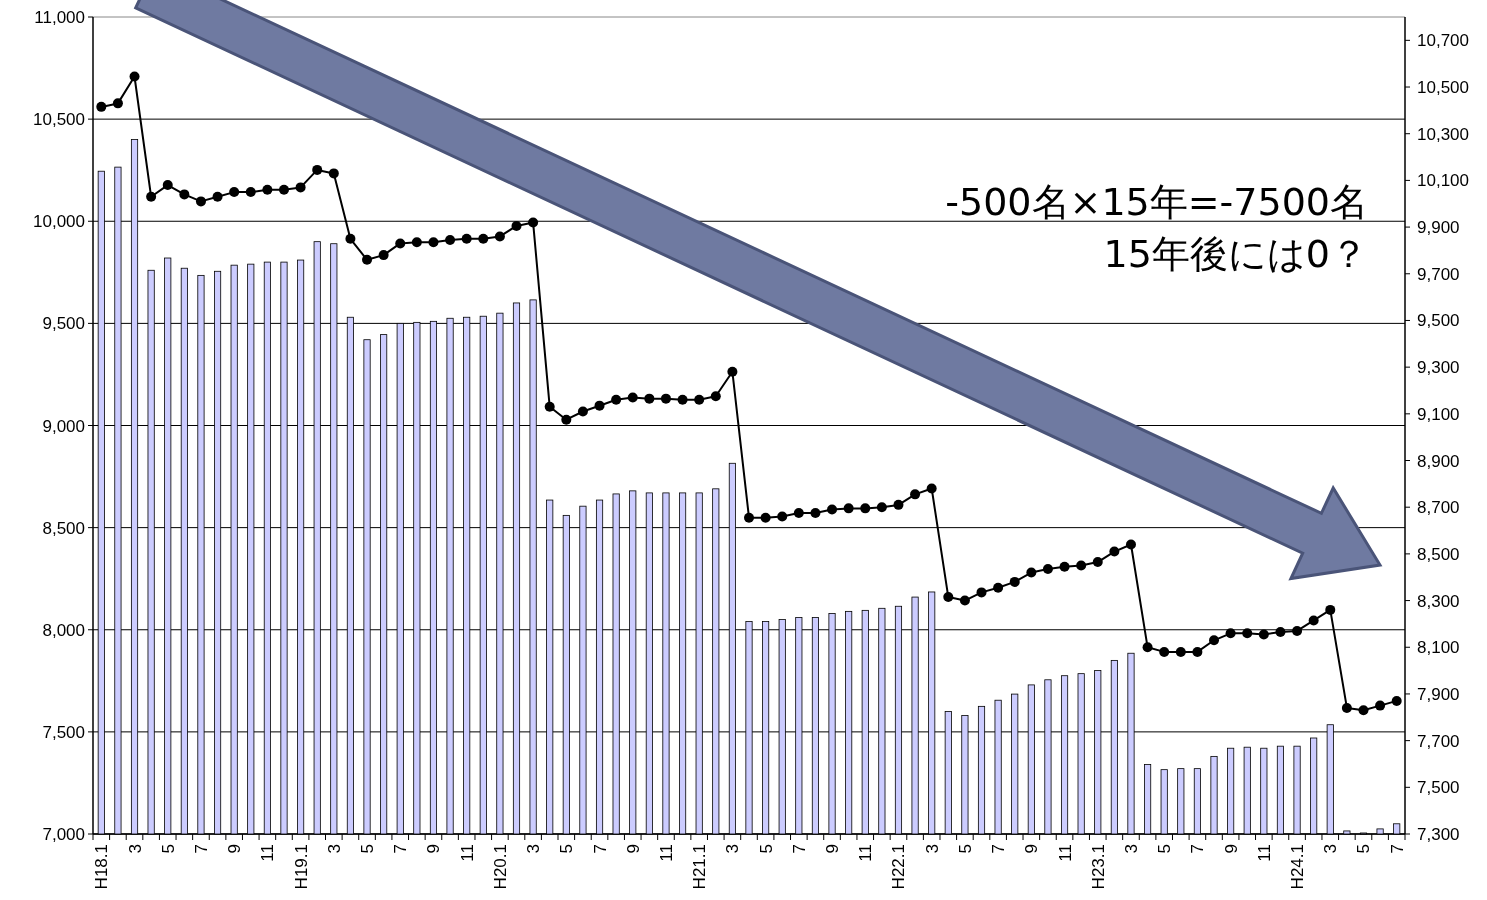 Image resolution: width=1487 pixels, height=900 pixels. What do you see at coordinates (1438, 414) in the screenshot?
I see `y2-tick-label: 9,100` at bounding box center [1438, 414].